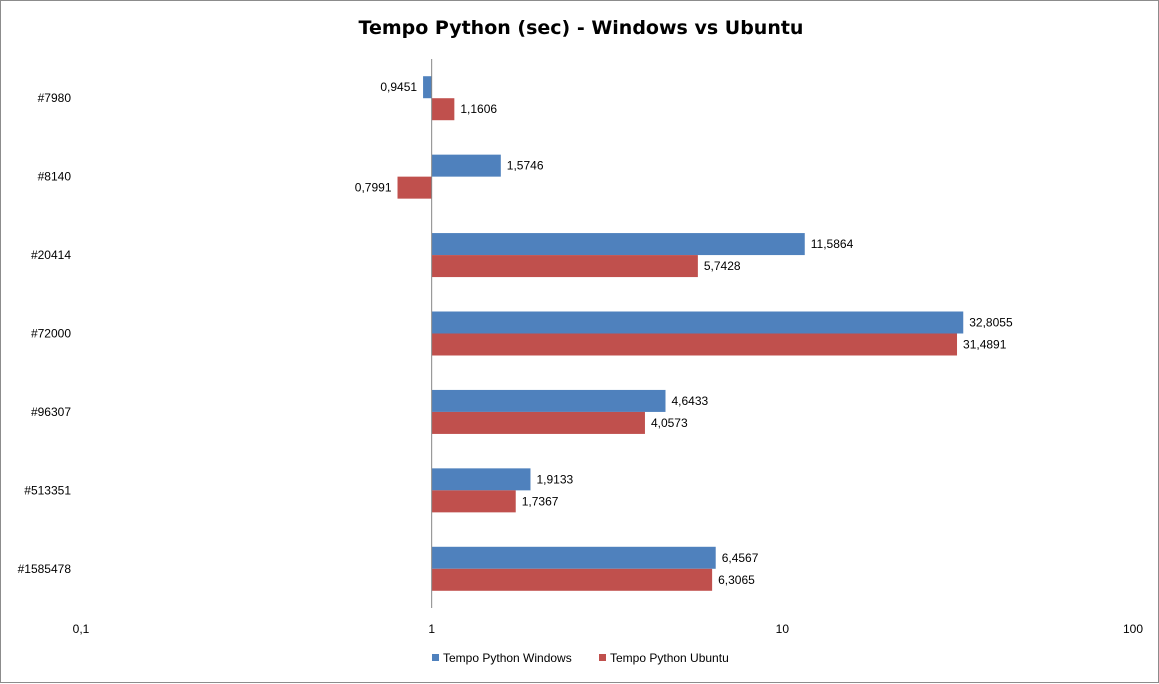 Image resolution: width=1159 pixels, height=684 pixels. Describe the element at coordinates (373, 188) in the screenshot. I see `data-label-ubuntu-8140: 0,7991` at that location.